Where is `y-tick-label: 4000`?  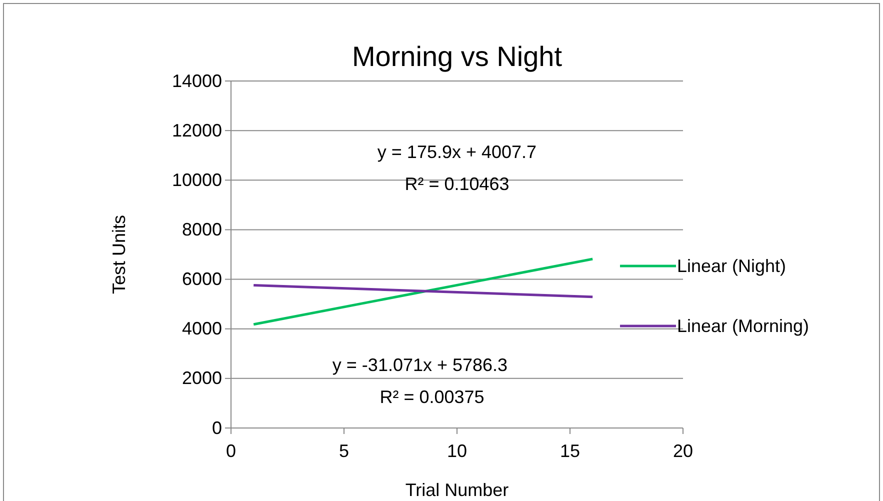
y-tick-label: 4000 is located at coordinates (202, 328).